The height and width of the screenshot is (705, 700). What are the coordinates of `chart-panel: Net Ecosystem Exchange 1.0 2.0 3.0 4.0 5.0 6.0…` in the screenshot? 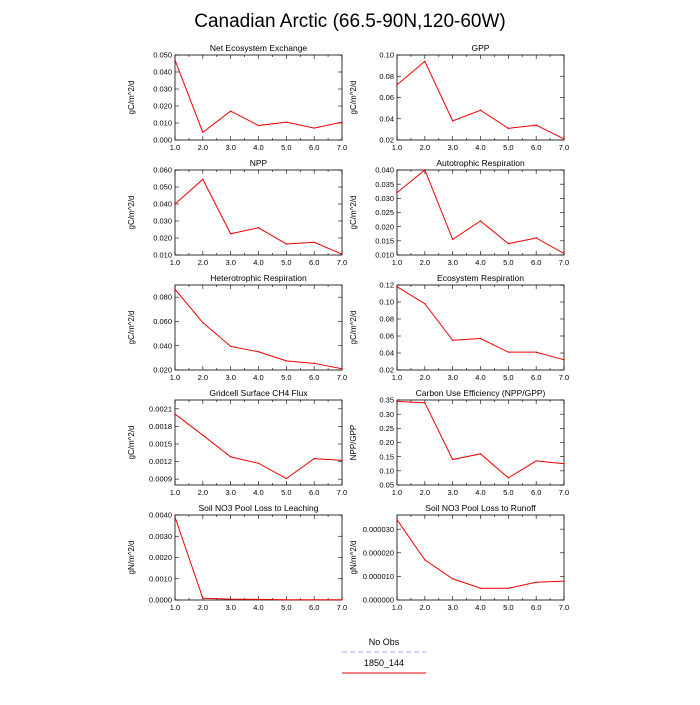 It's located at (237, 97).